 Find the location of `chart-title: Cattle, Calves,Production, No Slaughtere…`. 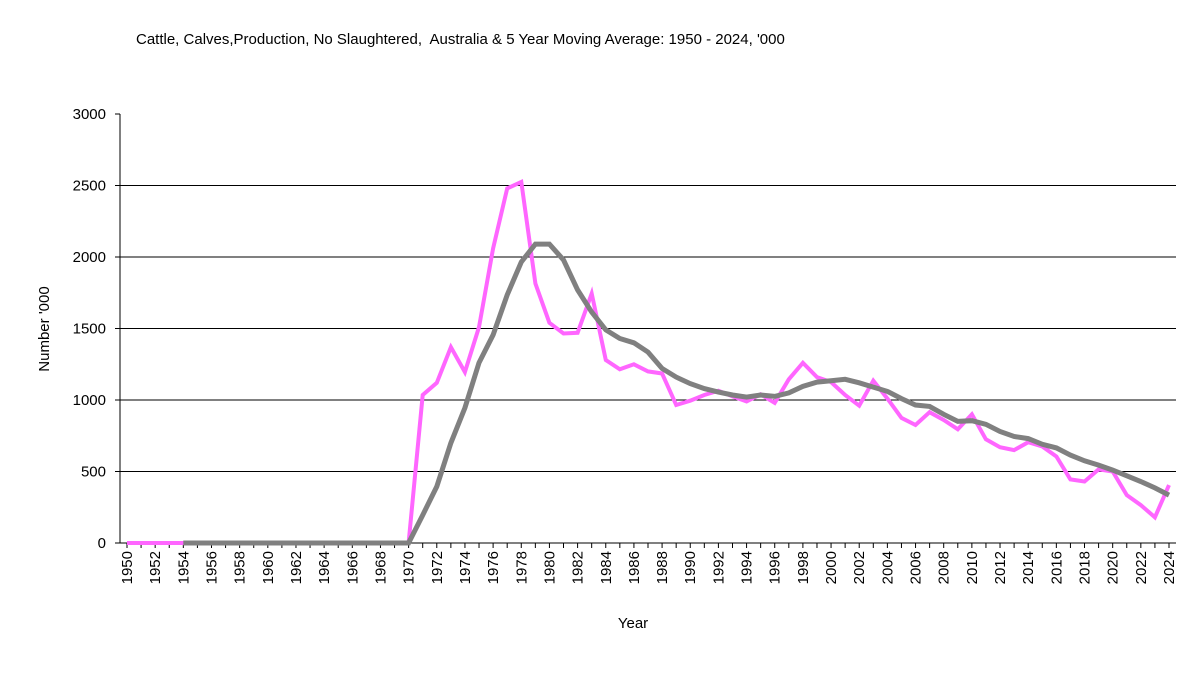

chart-title: Cattle, Calves,Production, No Slaughtere… is located at coordinates (460, 39).